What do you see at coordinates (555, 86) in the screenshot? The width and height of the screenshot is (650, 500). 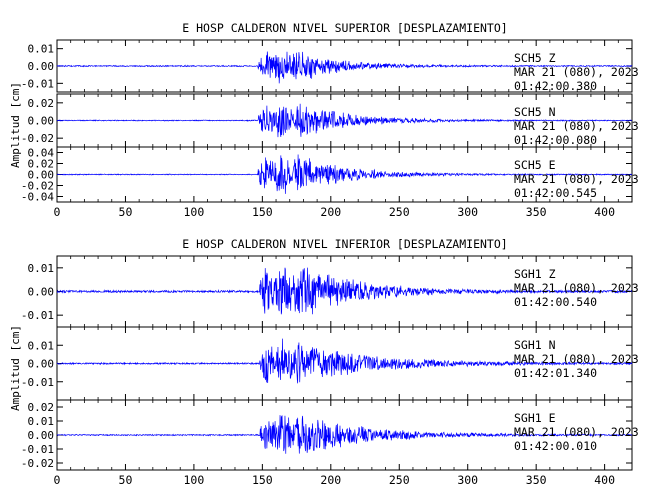 I see `time-label: 01:42:00.380` at bounding box center [555, 86].